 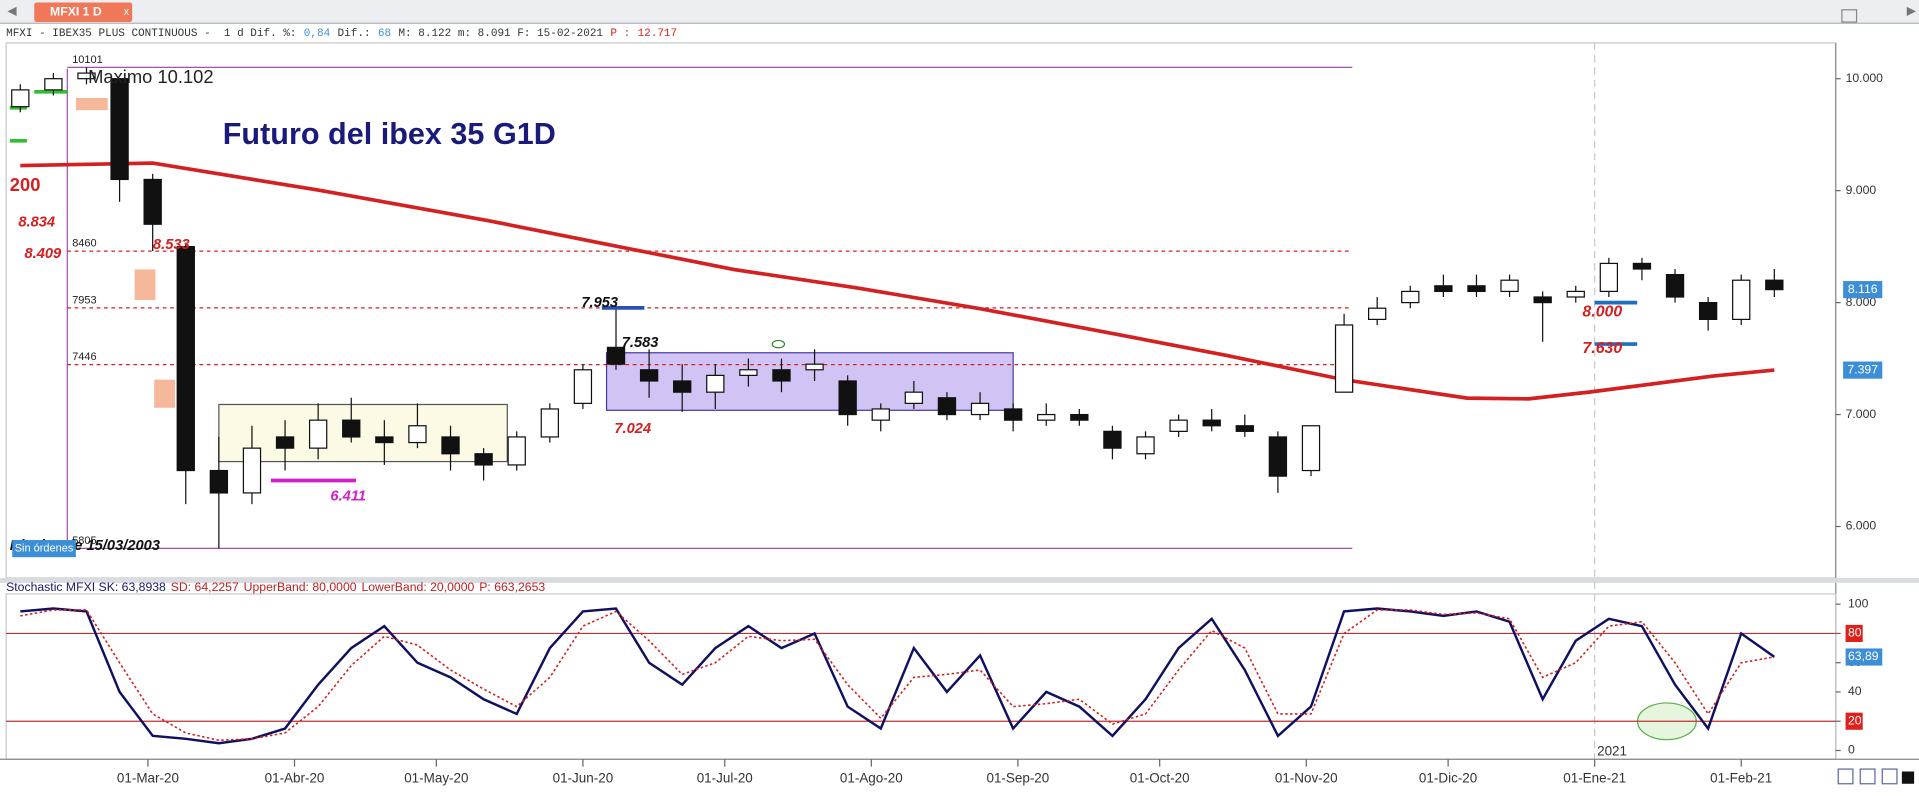 What do you see at coordinates (317, 34) in the screenshot?
I see `header-part: 0,84` at bounding box center [317, 34].